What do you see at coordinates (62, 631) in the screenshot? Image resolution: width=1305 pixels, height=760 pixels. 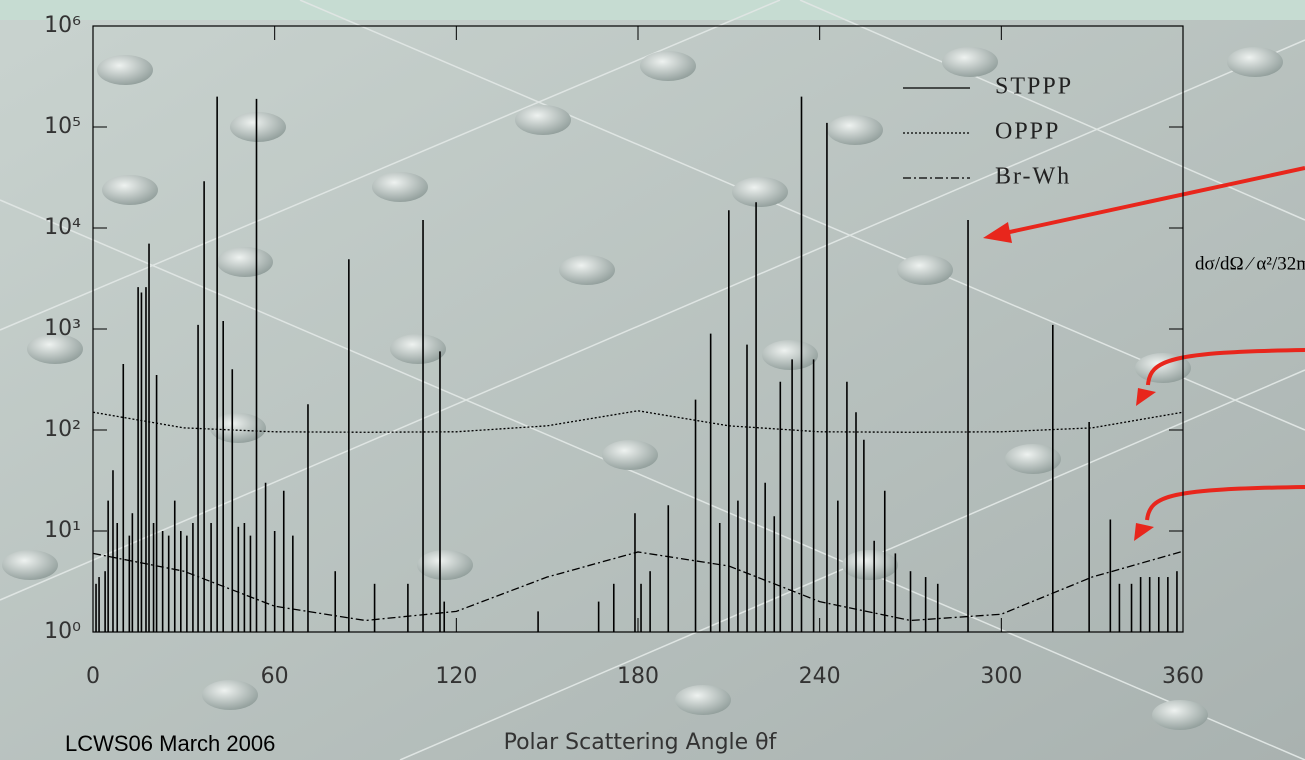 I see `y-tick-label: 10⁰` at bounding box center [62, 631].